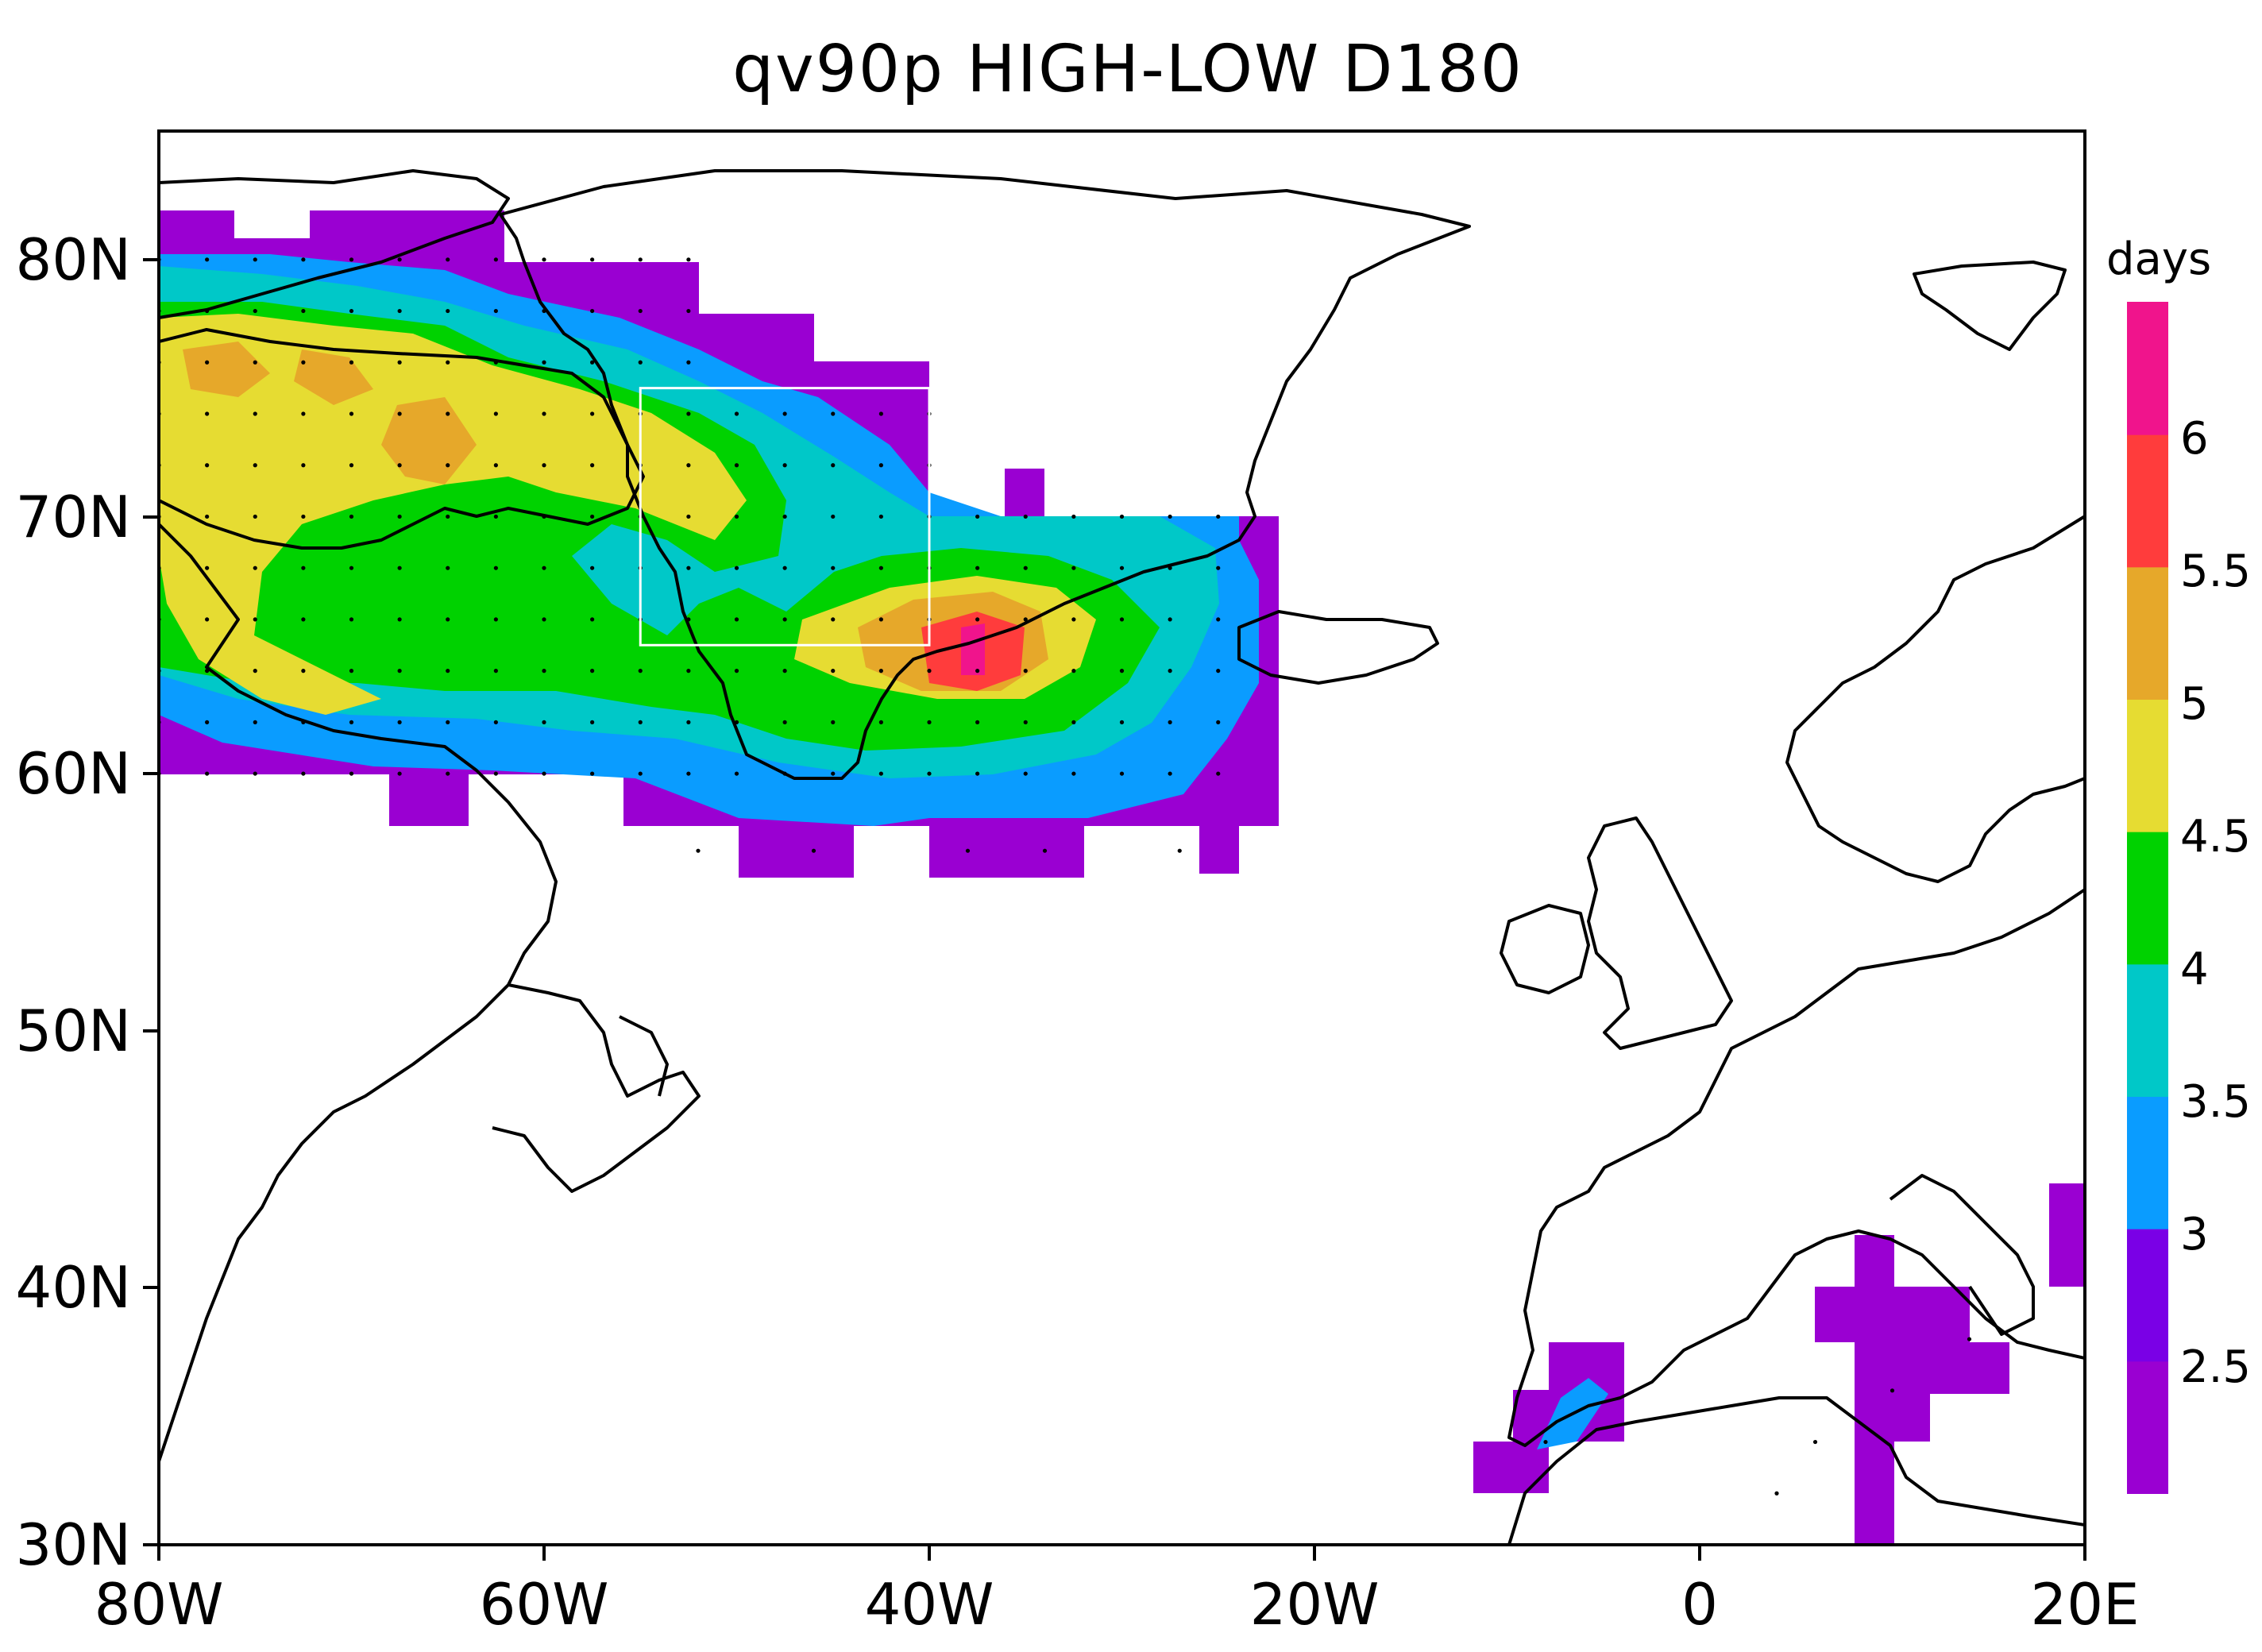  I want to click on coast-svalbard, so click(1990, 306).